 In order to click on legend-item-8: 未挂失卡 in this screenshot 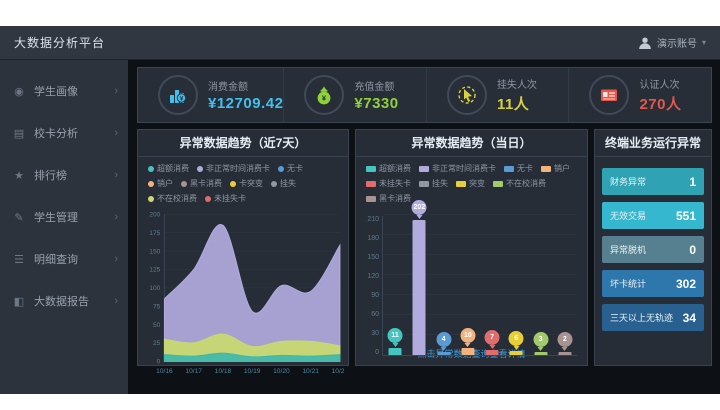, I will do `click(225, 198)`.